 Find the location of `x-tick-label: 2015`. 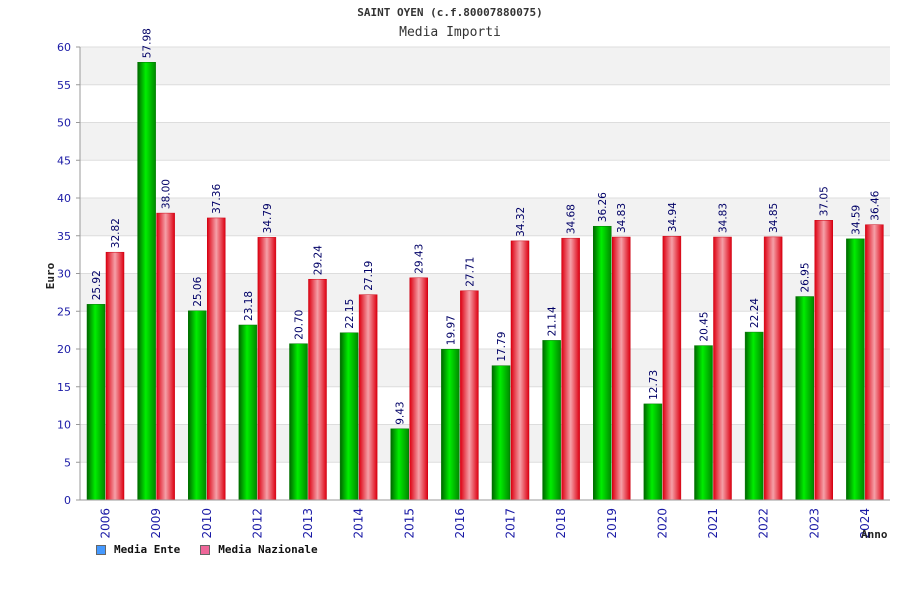

x-tick-label: 2015 is located at coordinates (409, 523).